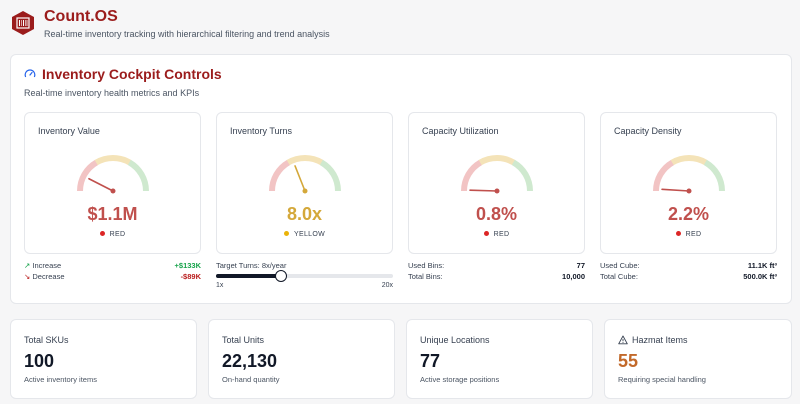  What do you see at coordinates (620, 265) in the screenshot?
I see `used-cube-label: Used Cube:` at bounding box center [620, 265].